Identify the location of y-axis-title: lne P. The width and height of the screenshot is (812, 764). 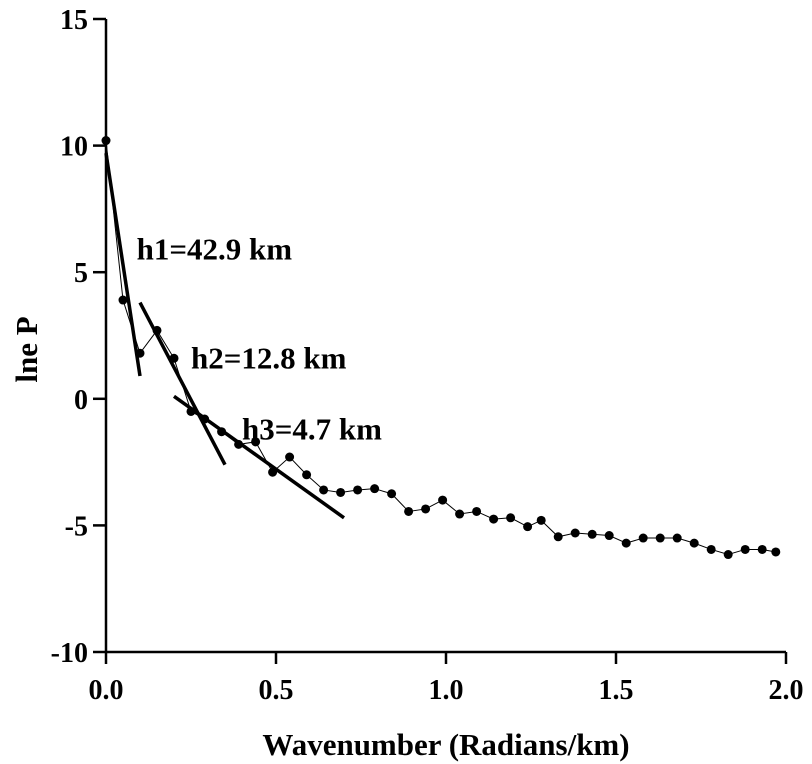
(26, 349).